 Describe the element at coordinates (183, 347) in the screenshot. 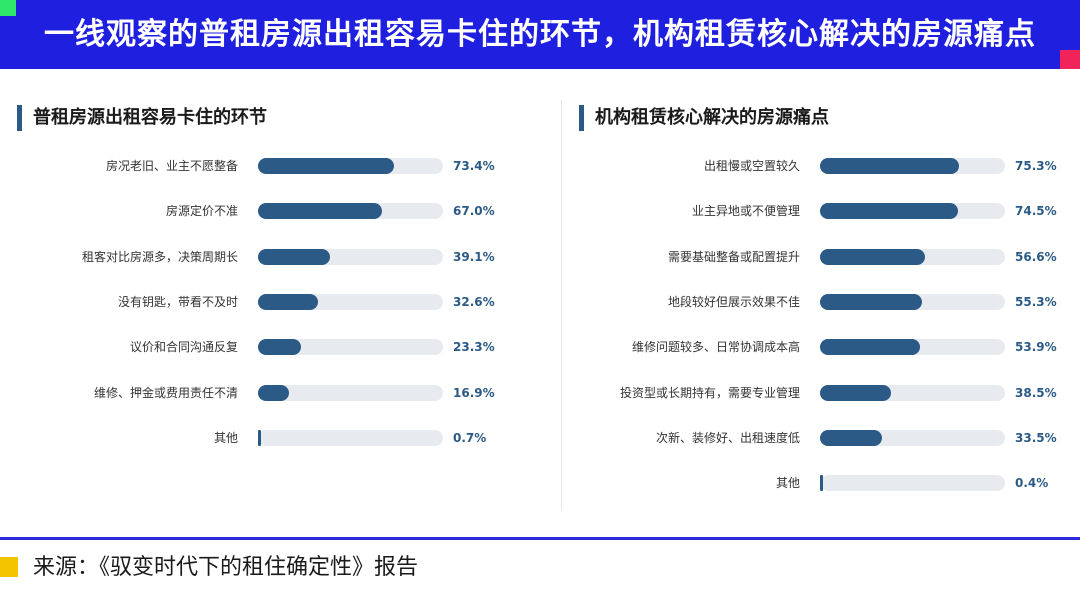

I see `category-label: 议价和合同沟通反复` at that location.